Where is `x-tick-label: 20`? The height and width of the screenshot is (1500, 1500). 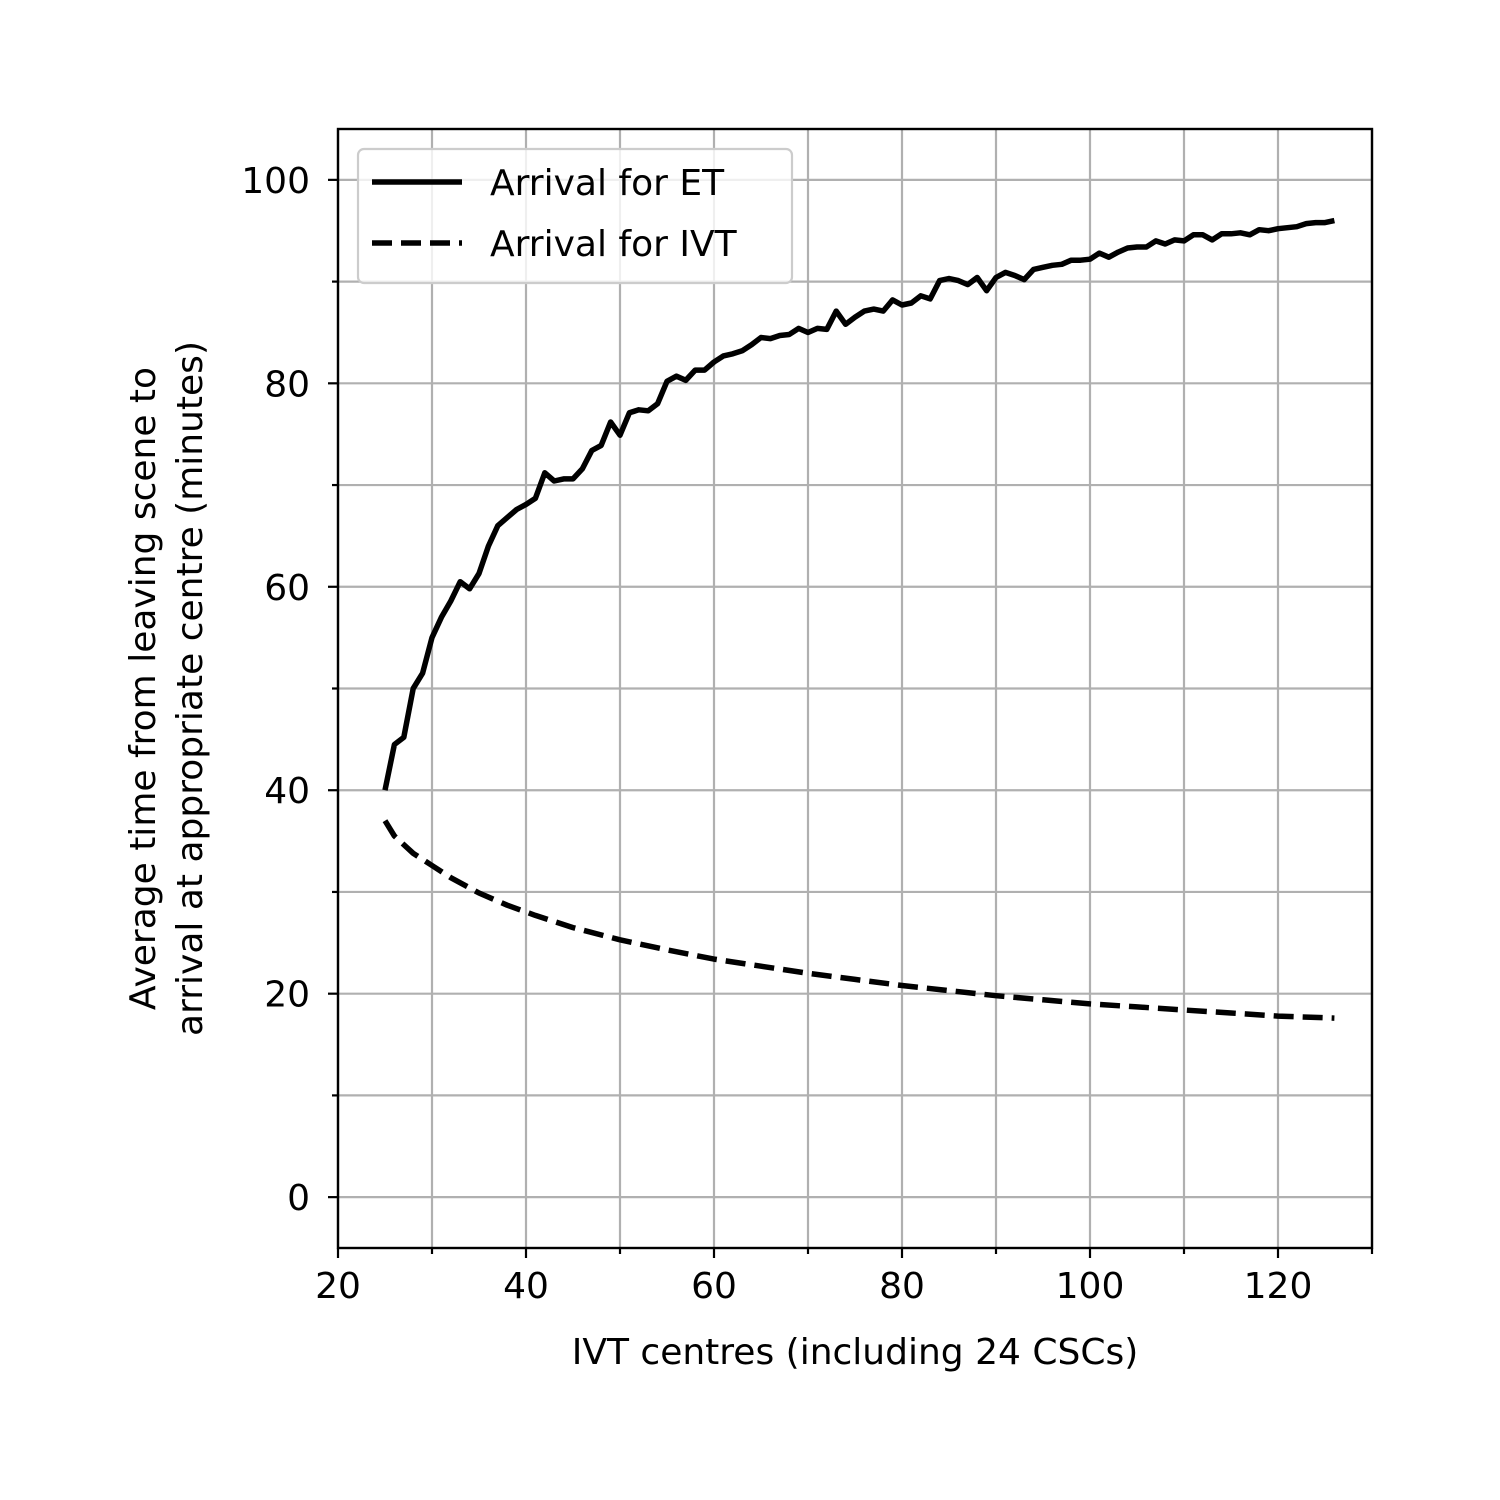
x-tick-label: 20 is located at coordinates (338, 1286).